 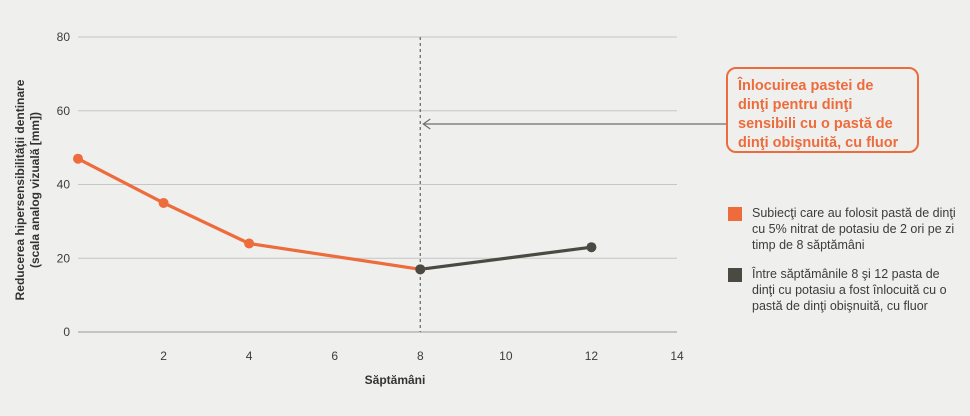 What do you see at coordinates (426, 124) in the screenshot?
I see `arrow-head` at bounding box center [426, 124].